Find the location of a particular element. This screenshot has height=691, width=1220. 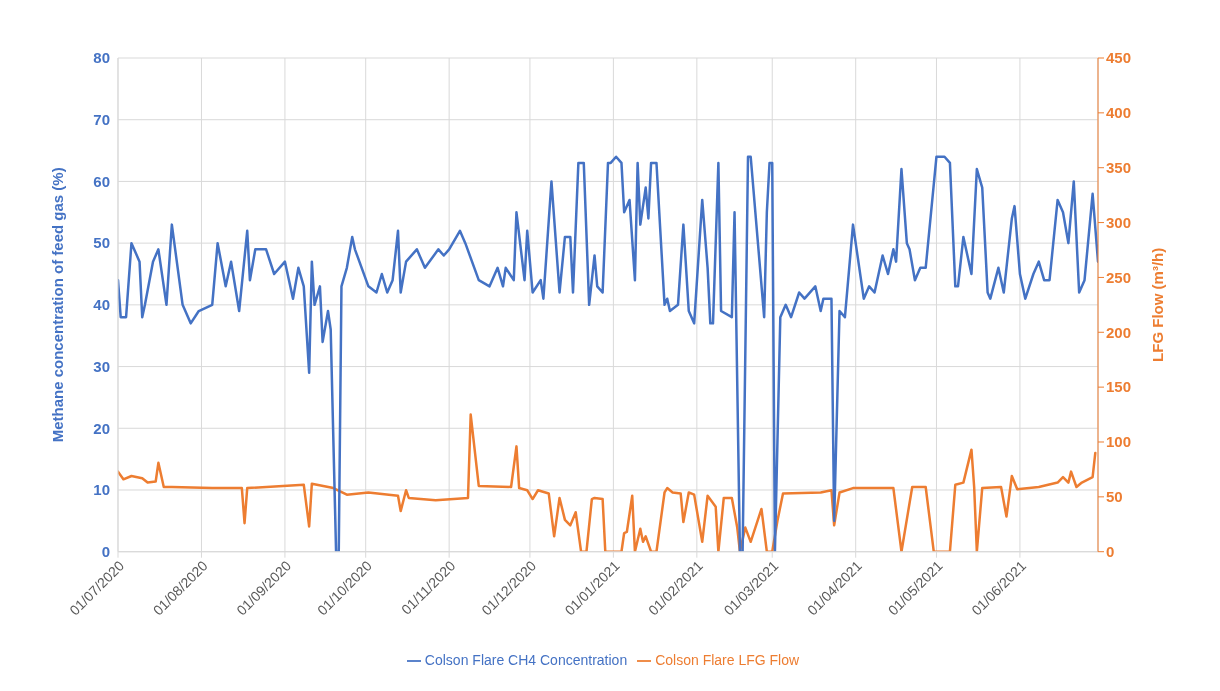

y-tick-label: 20 is located at coordinates (101, 428).